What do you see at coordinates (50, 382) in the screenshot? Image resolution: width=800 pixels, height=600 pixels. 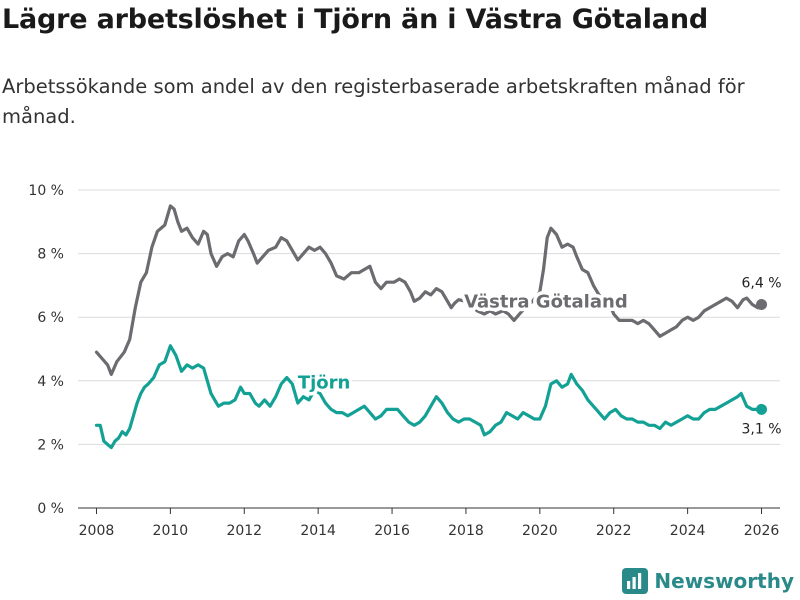 I see `y-tick-label: 4 %` at bounding box center [50, 382].